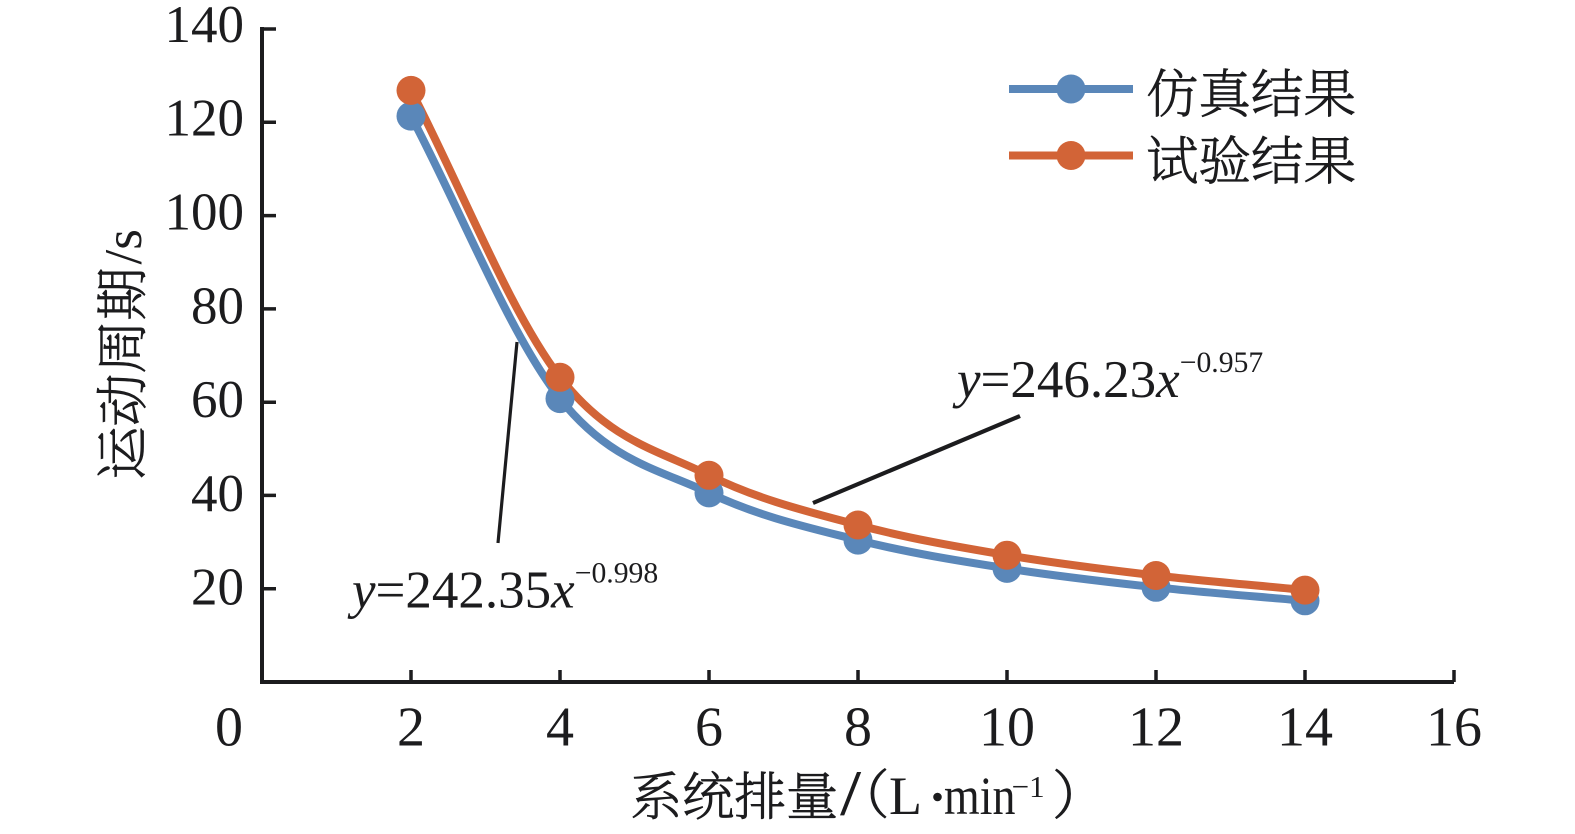  What do you see at coordinates (858, 728) in the screenshot?
I see `svg-text: 8` at bounding box center [858, 728].